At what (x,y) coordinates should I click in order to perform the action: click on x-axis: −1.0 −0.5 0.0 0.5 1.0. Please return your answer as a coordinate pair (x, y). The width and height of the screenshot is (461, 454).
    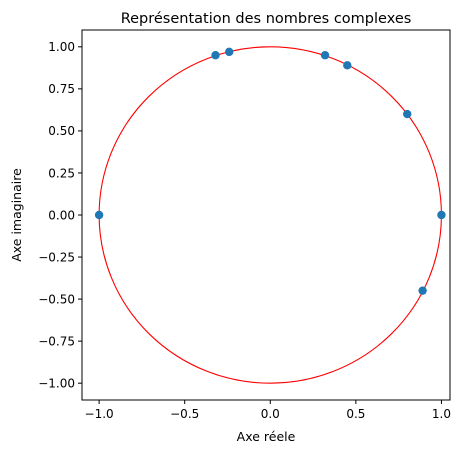
    Looking at the image, I should click on (268, 410).